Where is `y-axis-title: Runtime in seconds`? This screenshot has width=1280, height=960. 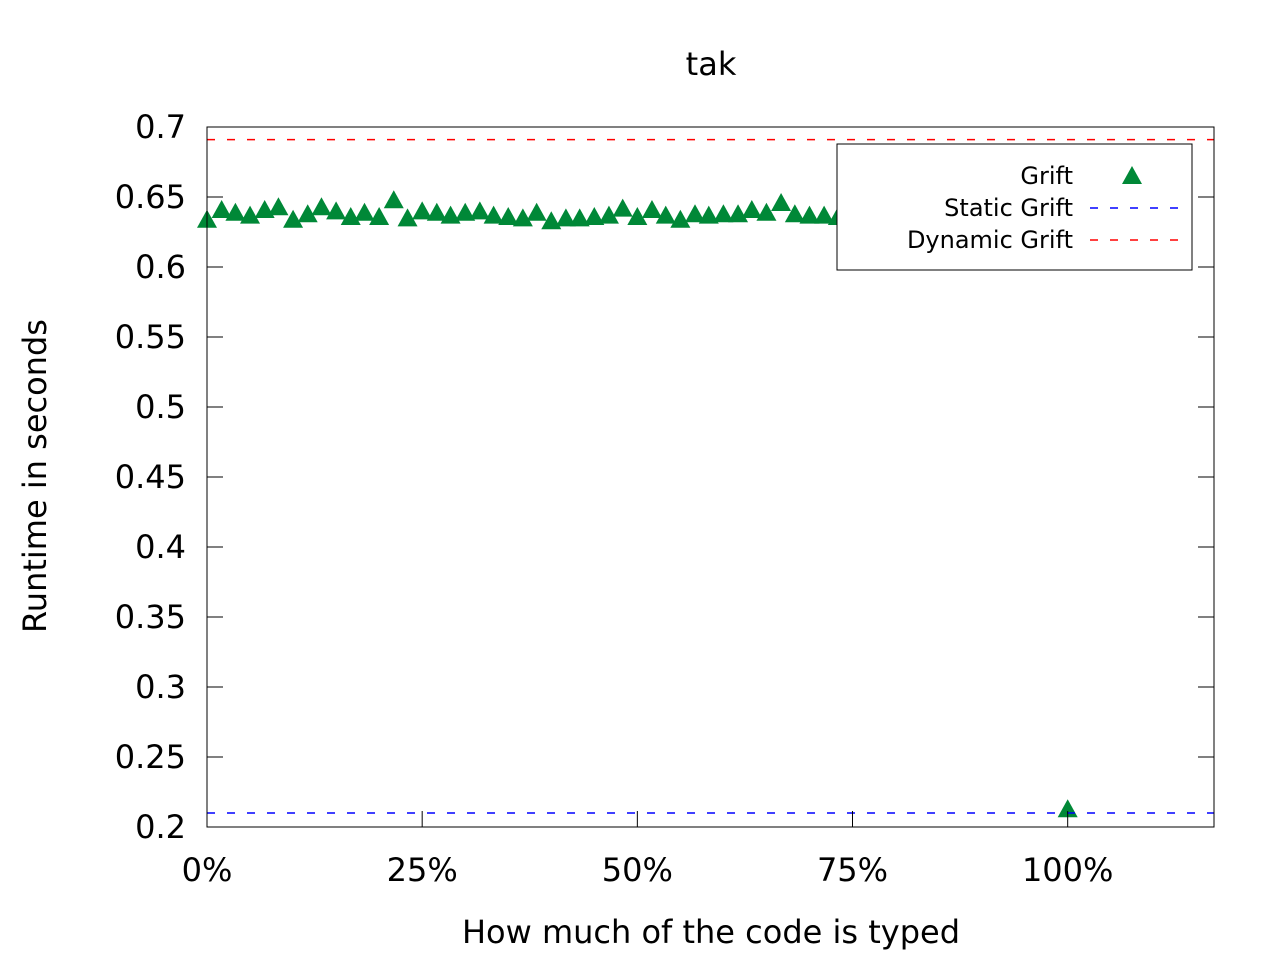 y-axis-title: Runtime in seconds is located at coordinates (35, 476).